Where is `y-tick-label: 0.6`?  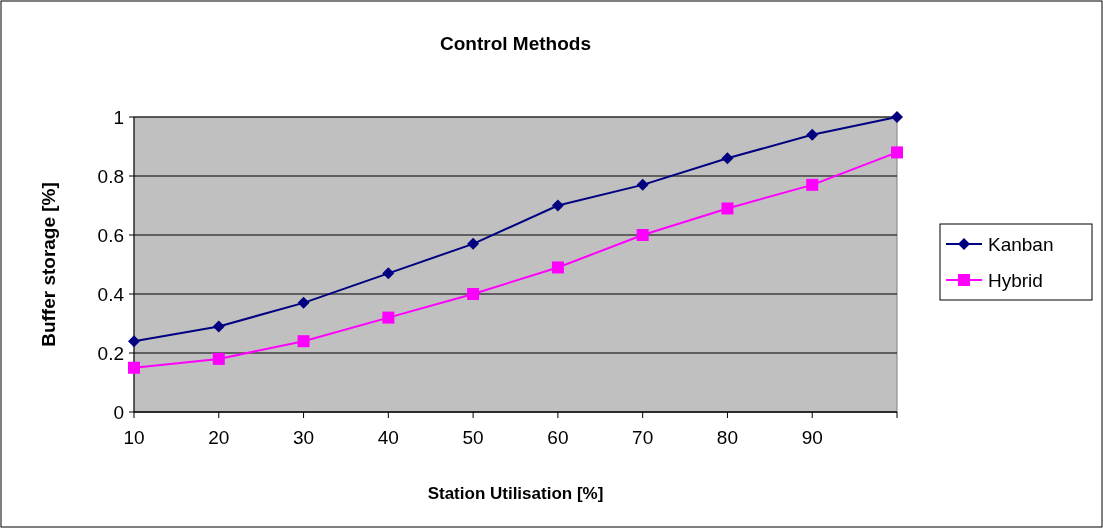
y-tick-label: 0.6 is located at coordinates (110, 235).